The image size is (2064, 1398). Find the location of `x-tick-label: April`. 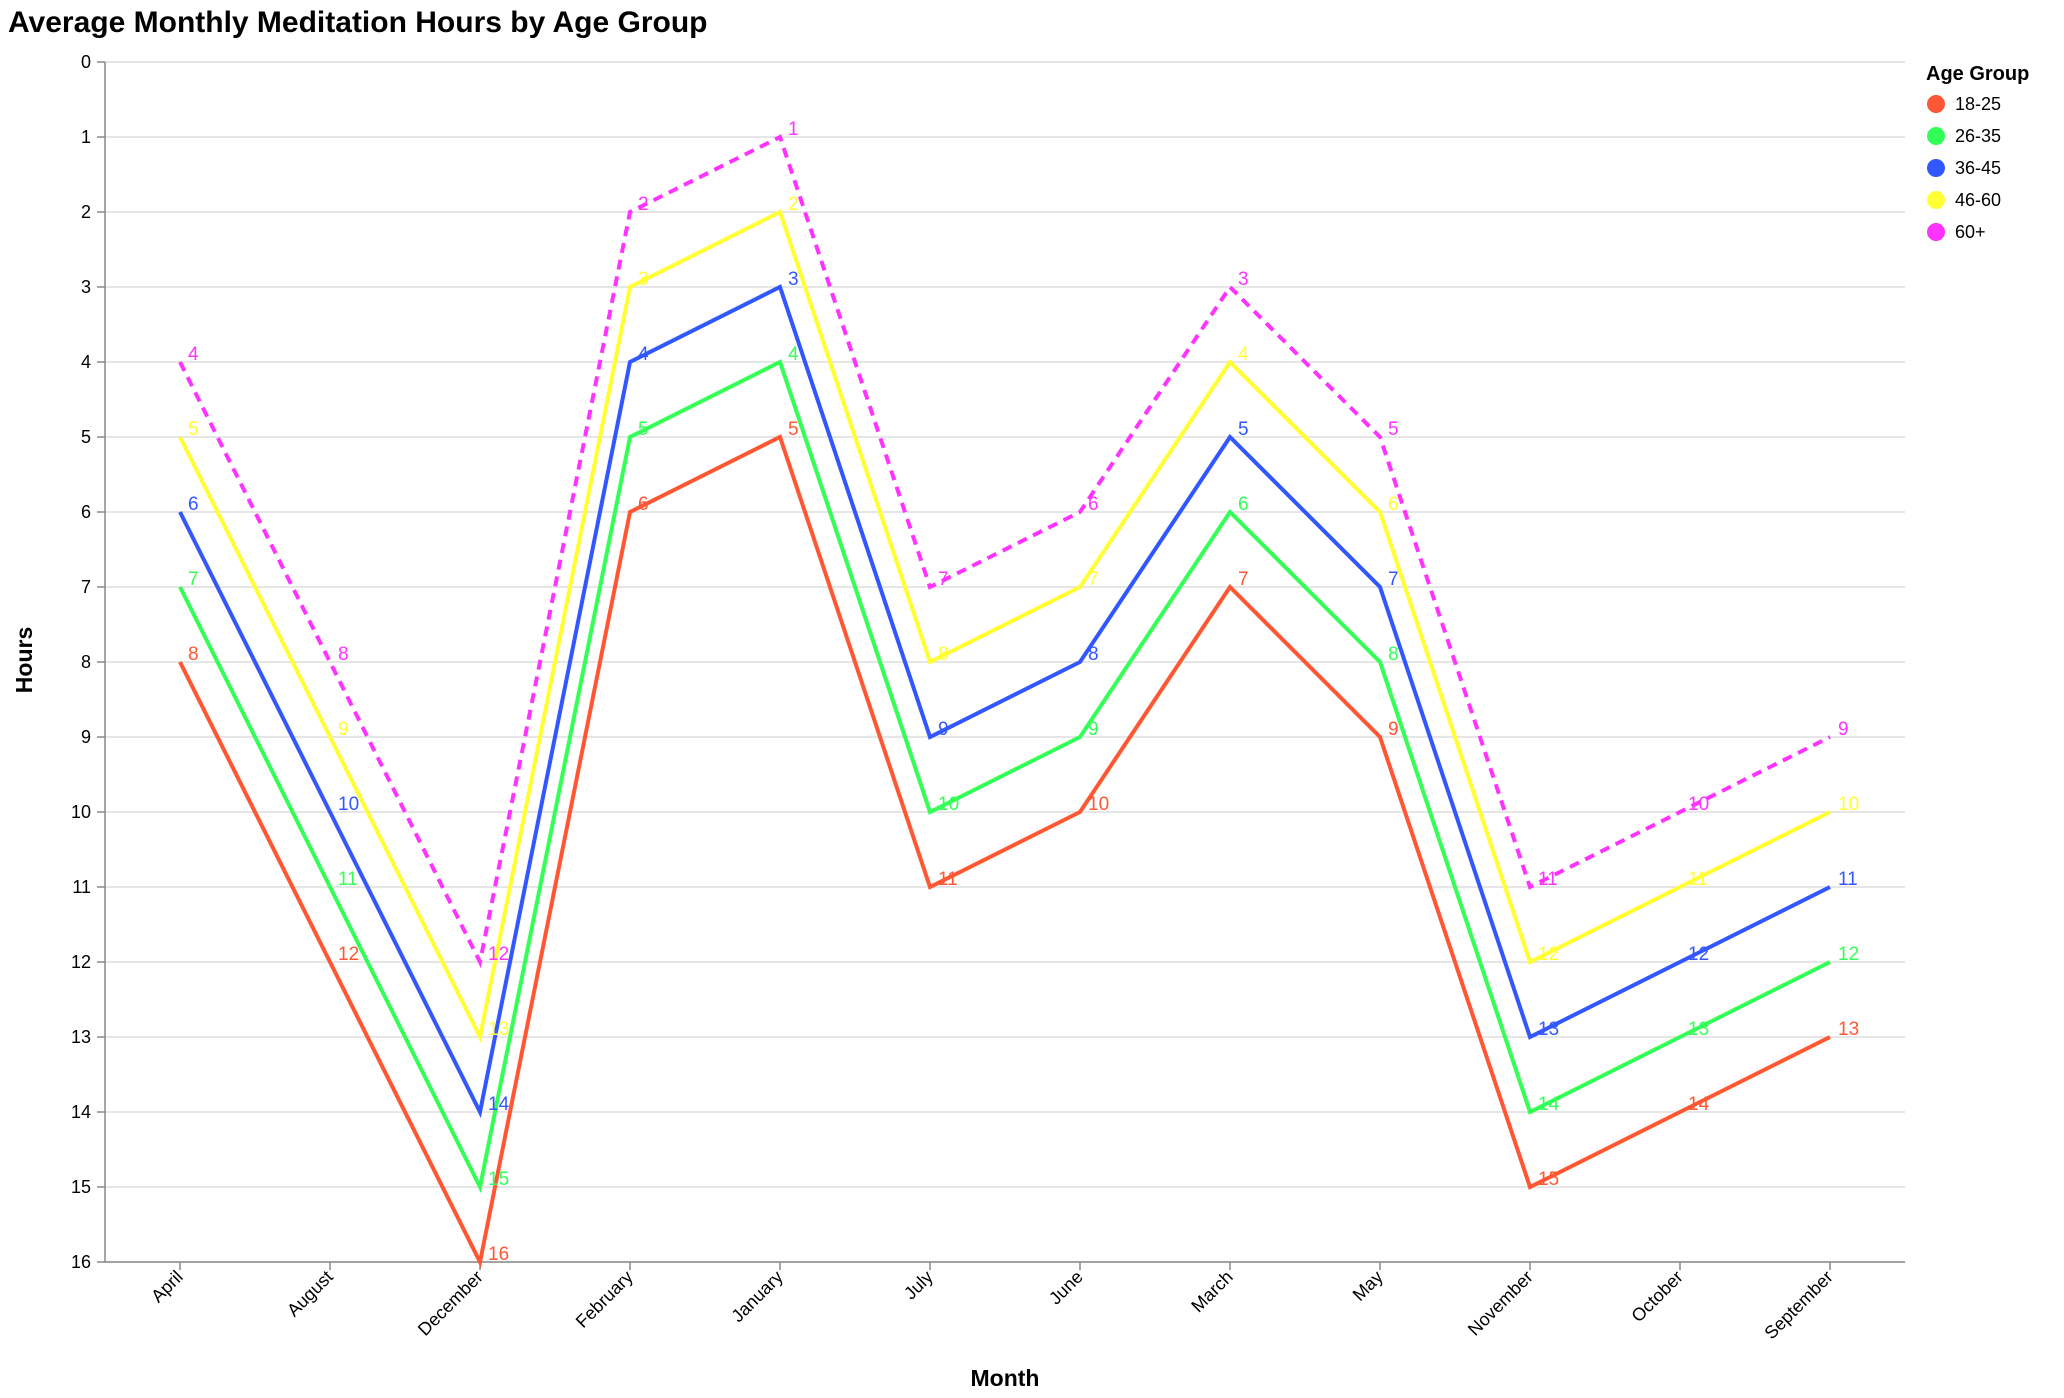

x-tick-label: April is located at coordinates (167, 1287).